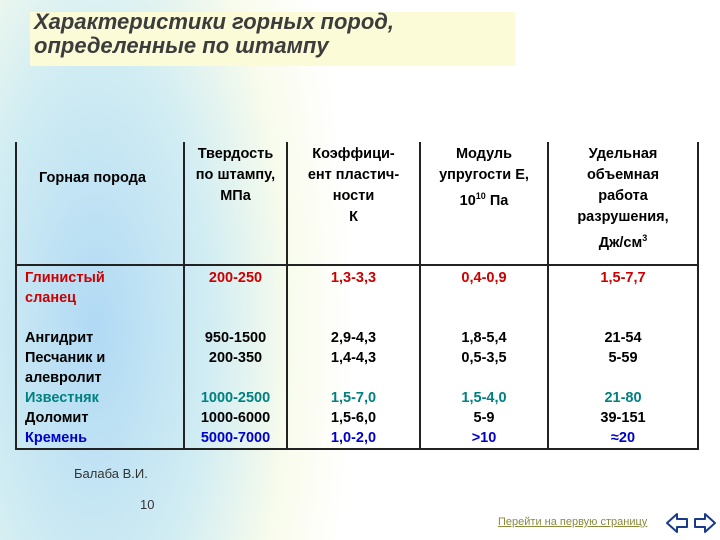 This screenshot has height=540, width=720. What do you see at coordinates (353, 196) in the screenshot?
I see `header-plasticity-line-3: ности` at bounding box center [353, 196].